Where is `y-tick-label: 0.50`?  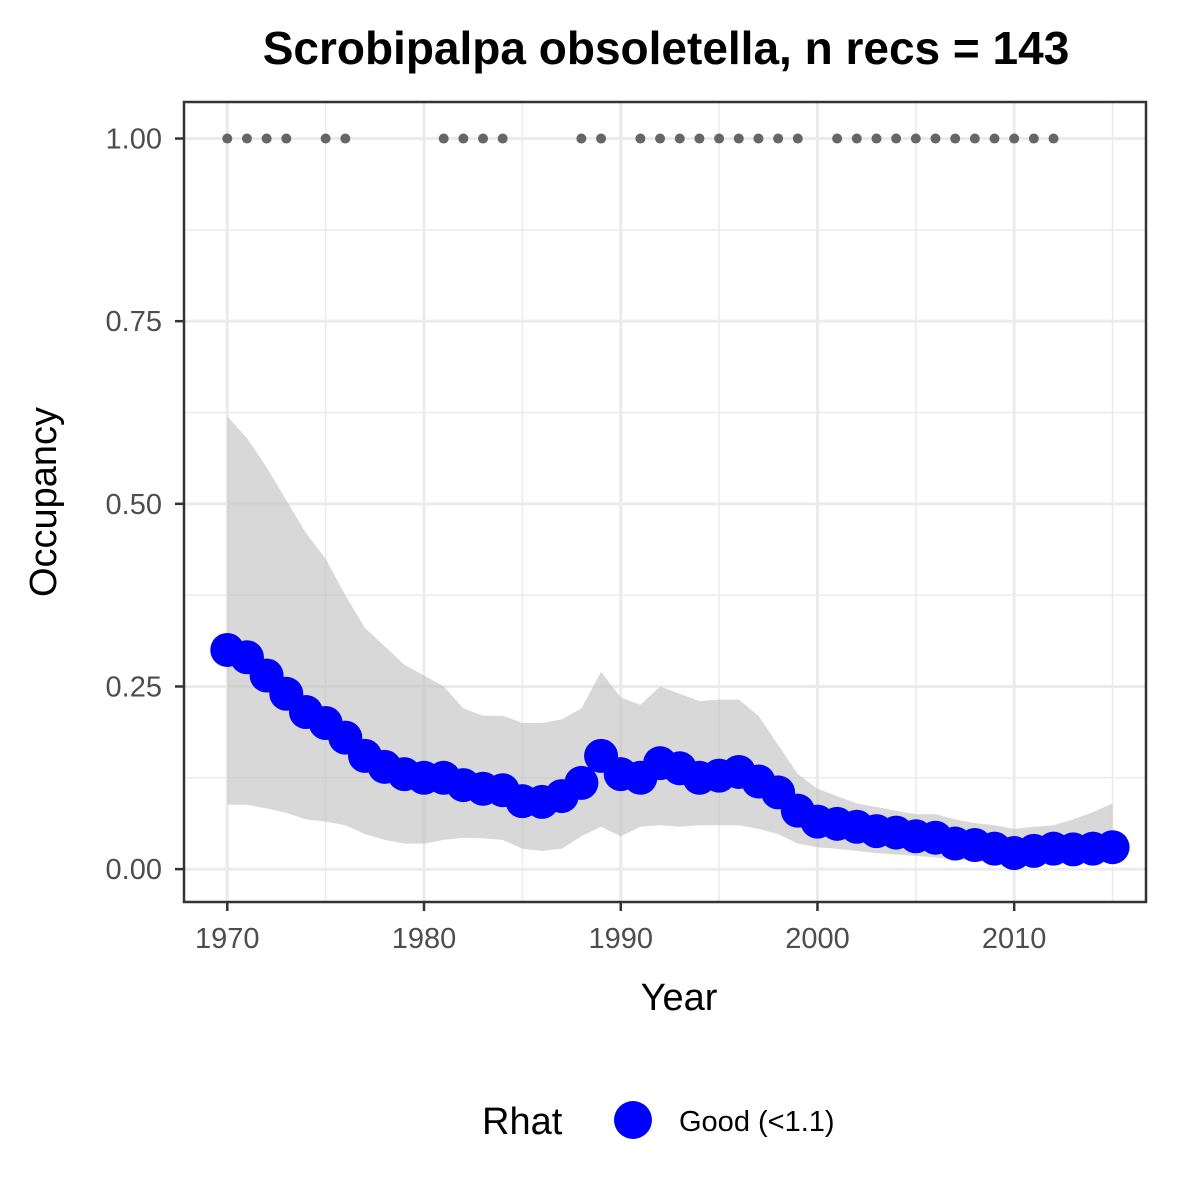 y-tick-label: 0.50 is located at coordinates (134, 505).